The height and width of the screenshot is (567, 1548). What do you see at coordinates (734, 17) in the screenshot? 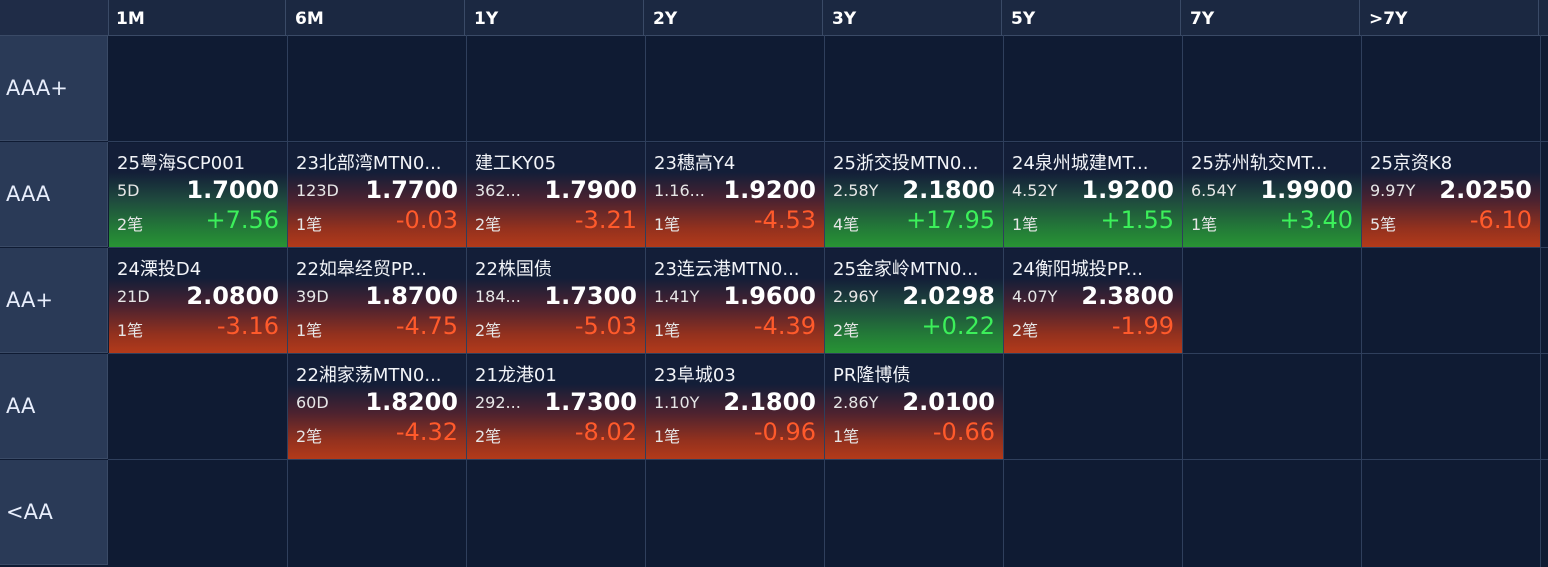
I see `col-header-2y: 2Y` at bounding box center [734, 17].